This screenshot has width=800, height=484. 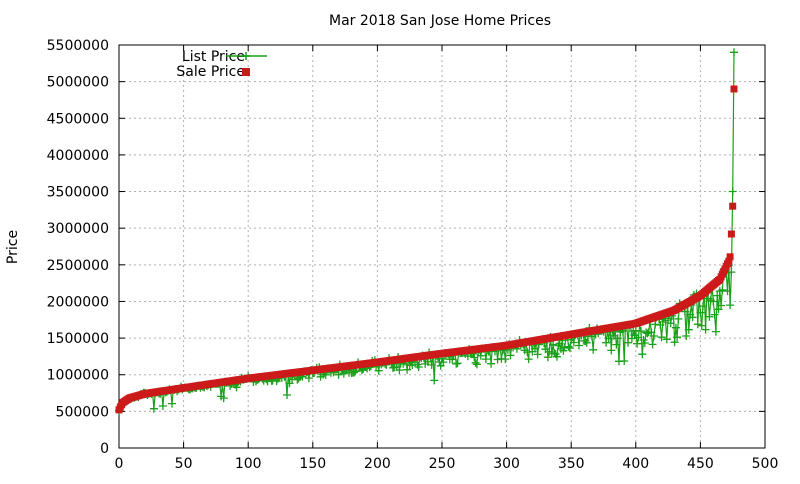 What do you see at coordinates (442, 464) in the screenshot?
I see `x-tick-label: 250` at bounding box center [442, 464].